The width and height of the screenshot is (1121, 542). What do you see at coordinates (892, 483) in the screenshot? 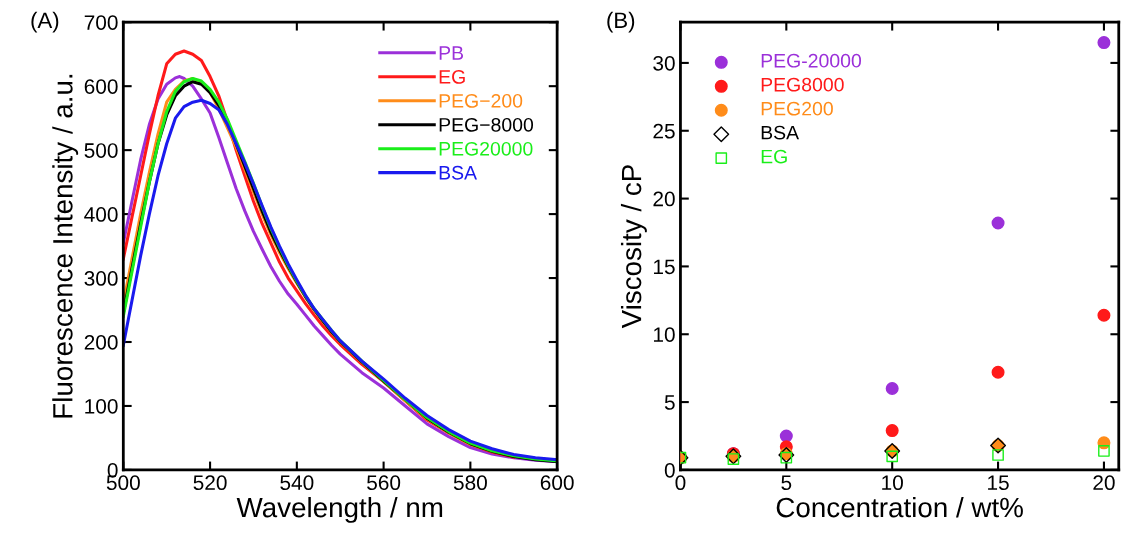
I see `x-tick-label: 10` at bounding box center [892, 483].